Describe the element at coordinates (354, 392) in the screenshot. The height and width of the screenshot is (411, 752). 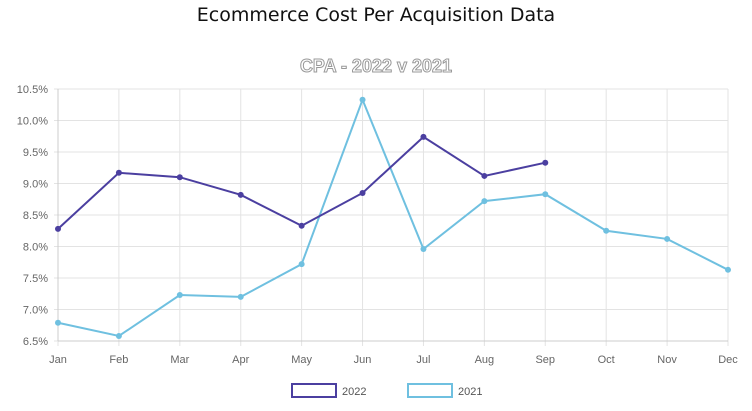
I see `legend-label-2022: 2022` at that location.